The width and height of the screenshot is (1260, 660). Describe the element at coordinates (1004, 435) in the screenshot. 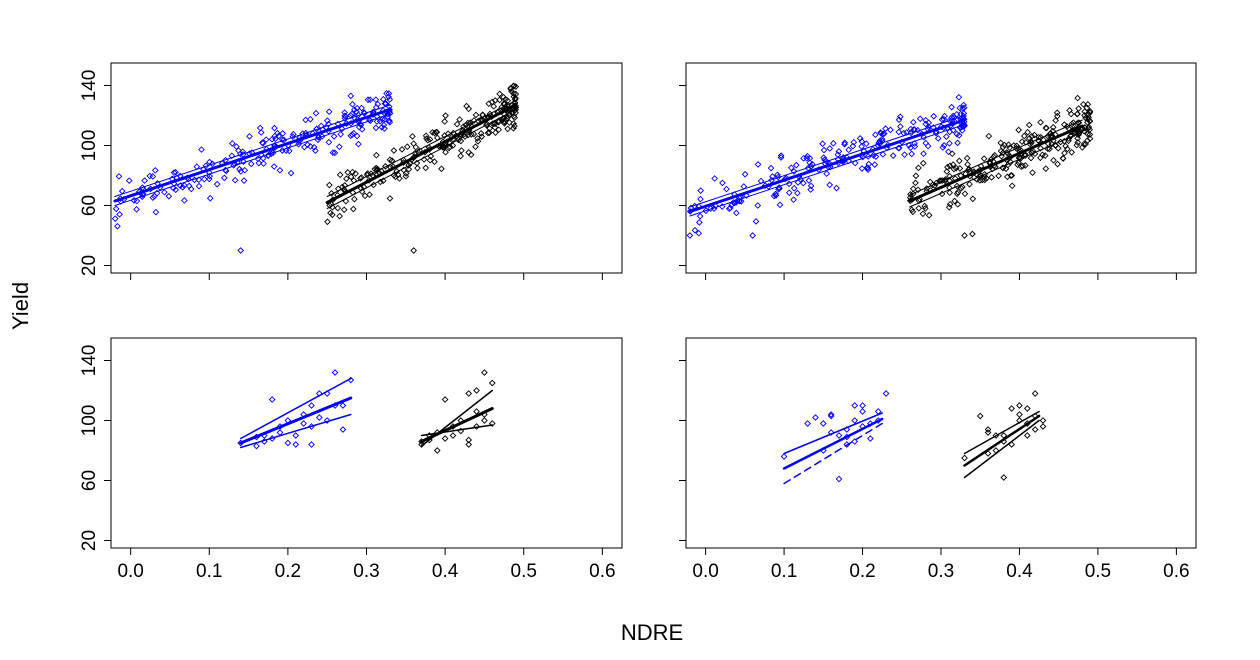

I see `series-black` at that location.